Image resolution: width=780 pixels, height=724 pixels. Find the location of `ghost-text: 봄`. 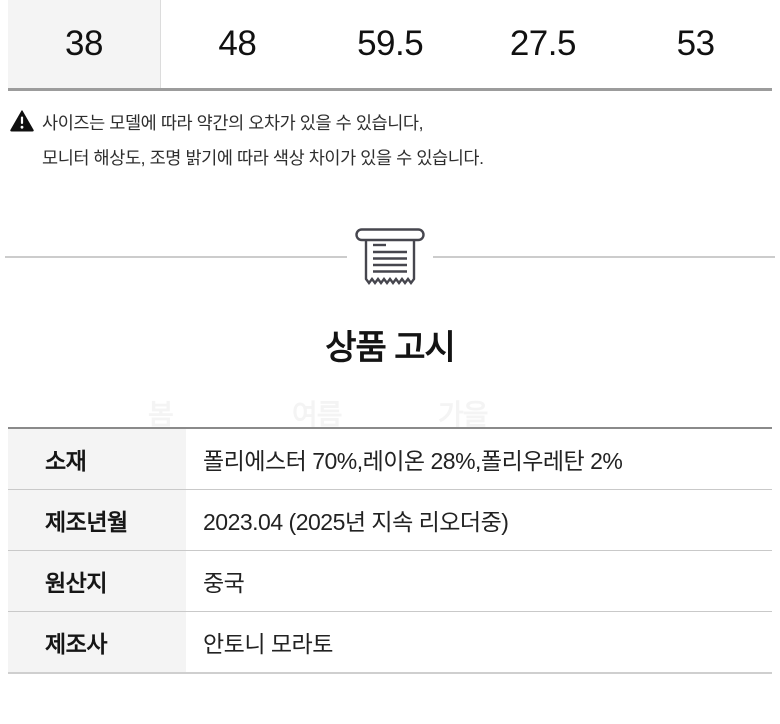

ghost-text: 봄 is located at coordinates (161, 413).